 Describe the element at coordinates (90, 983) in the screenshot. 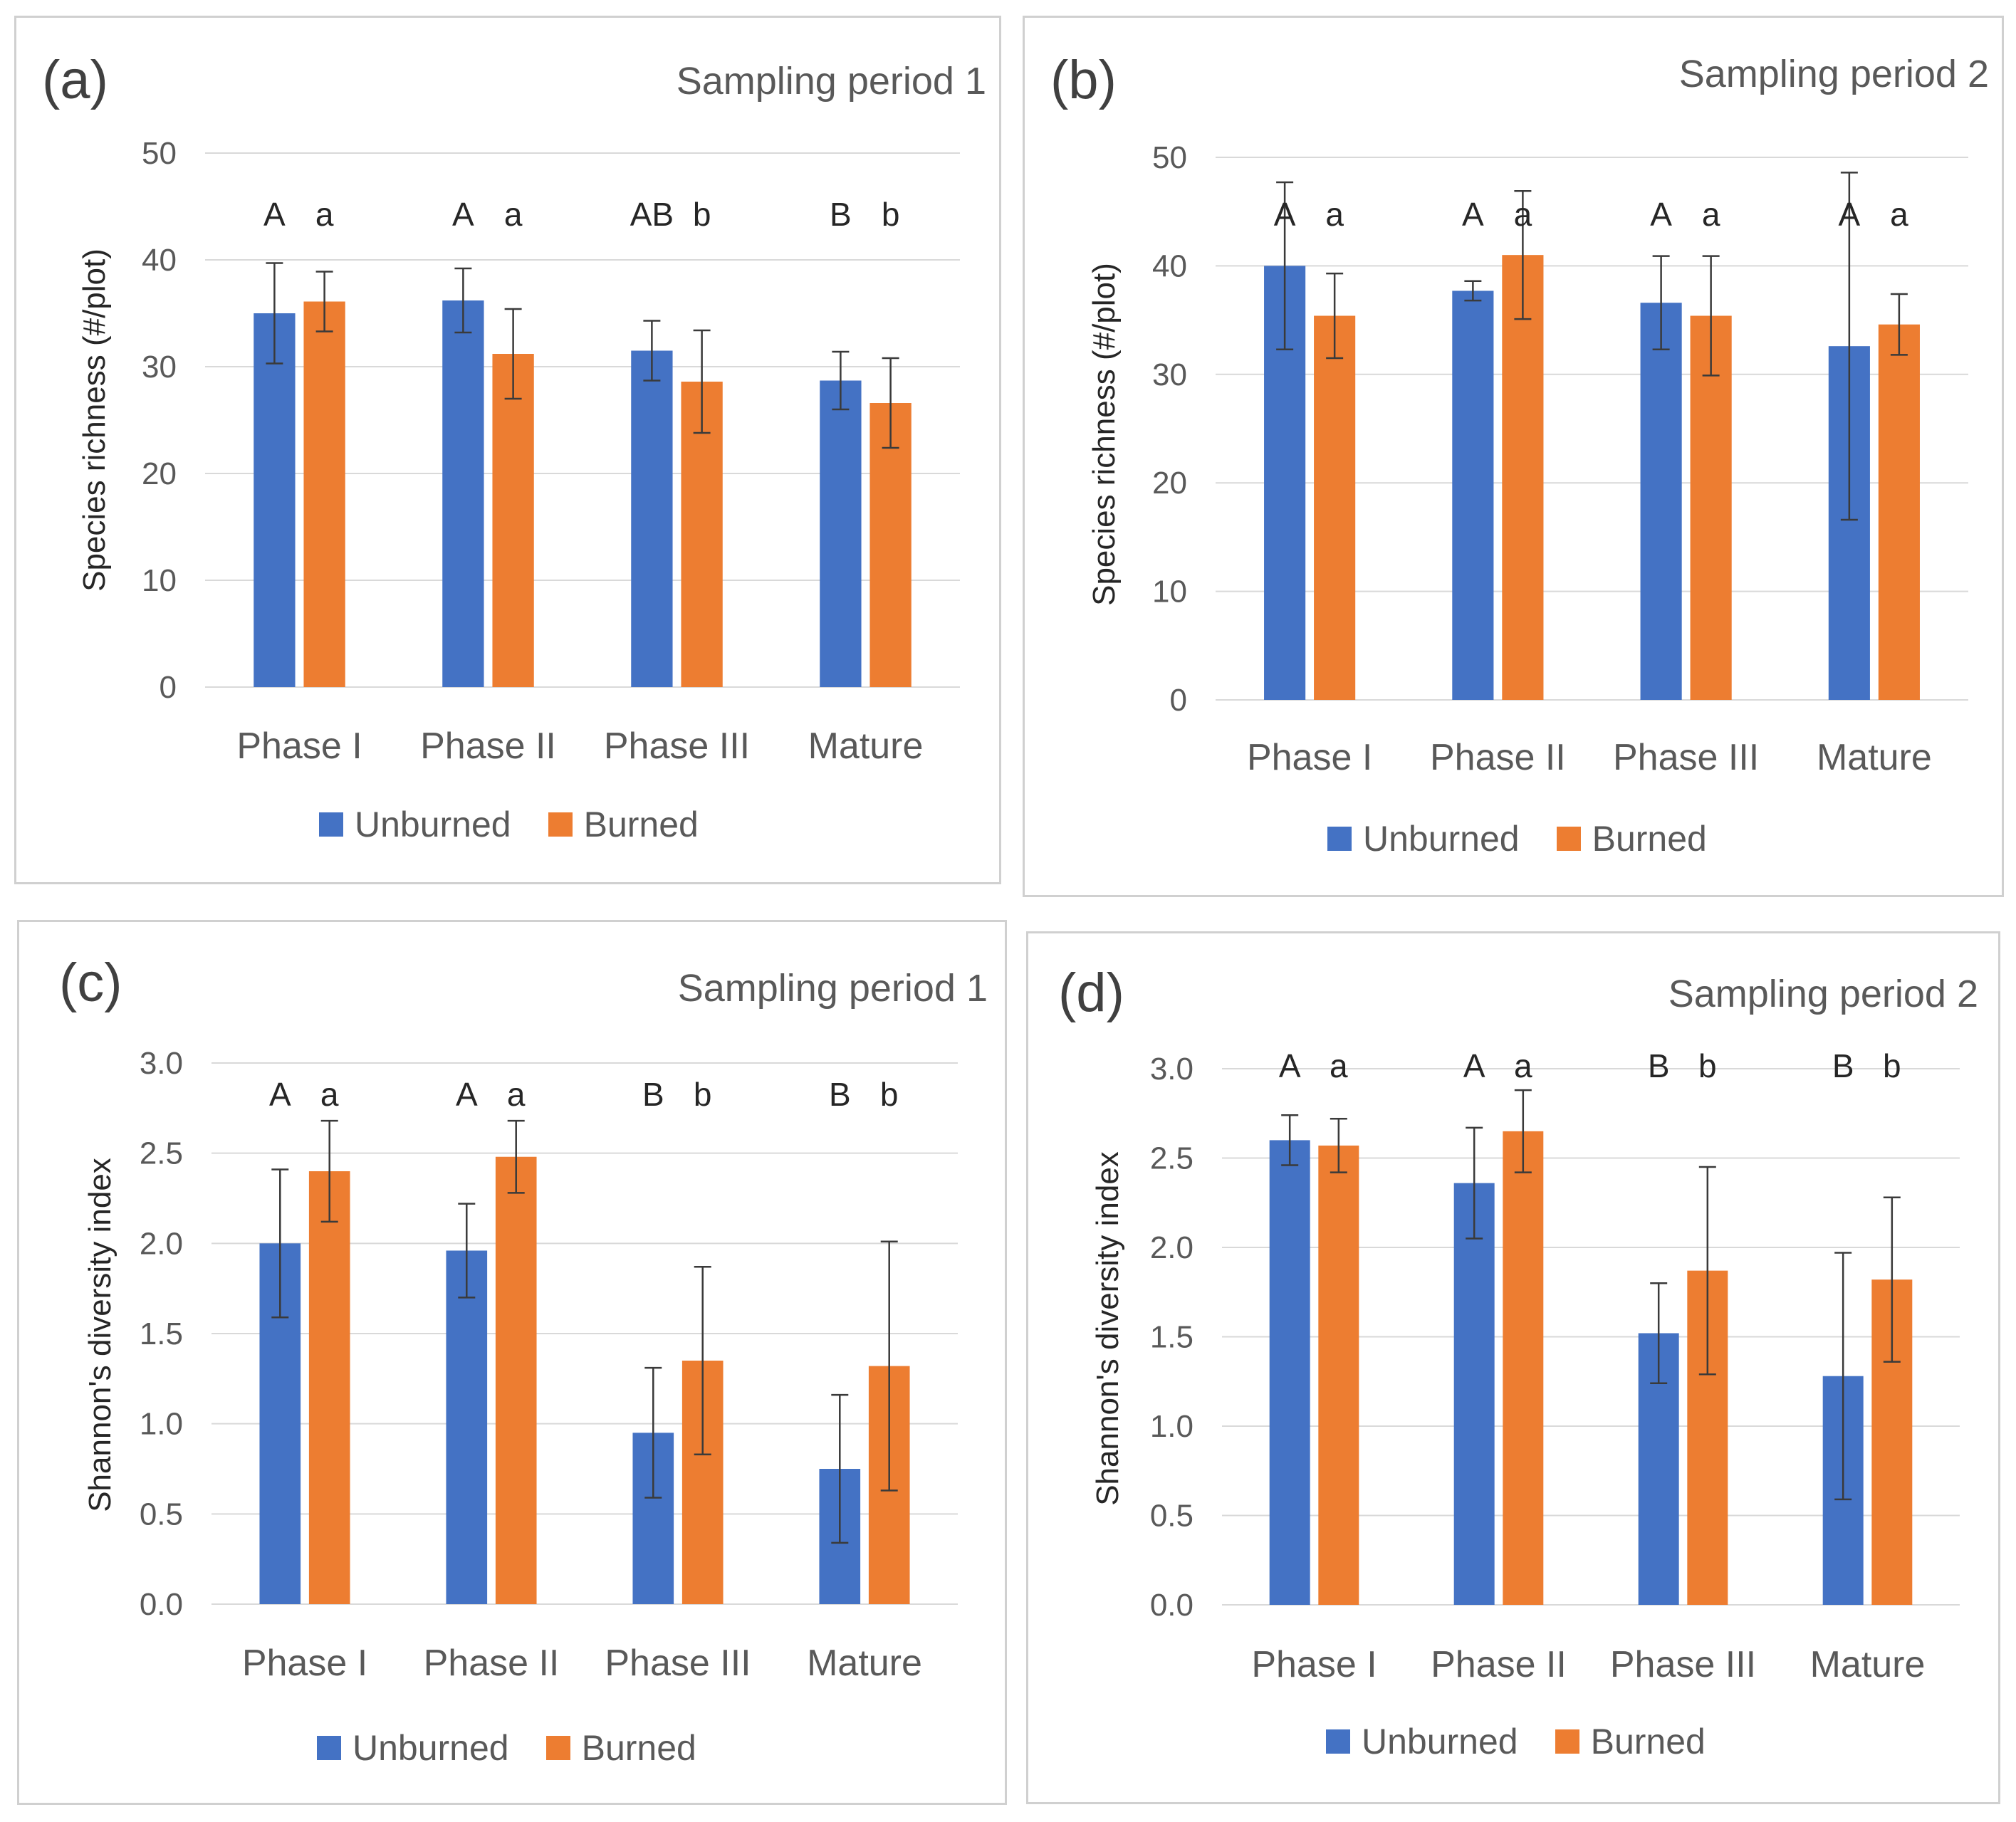

I see `panel-label: (c)` at that location.